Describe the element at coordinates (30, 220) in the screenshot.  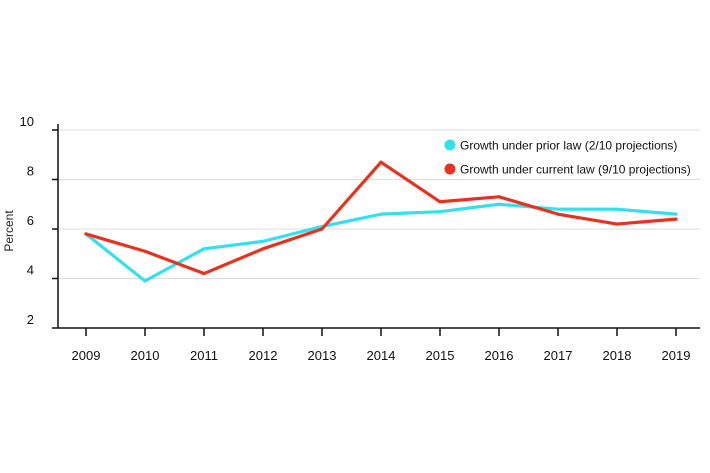
I see `y-tick-label: 6` at that location.